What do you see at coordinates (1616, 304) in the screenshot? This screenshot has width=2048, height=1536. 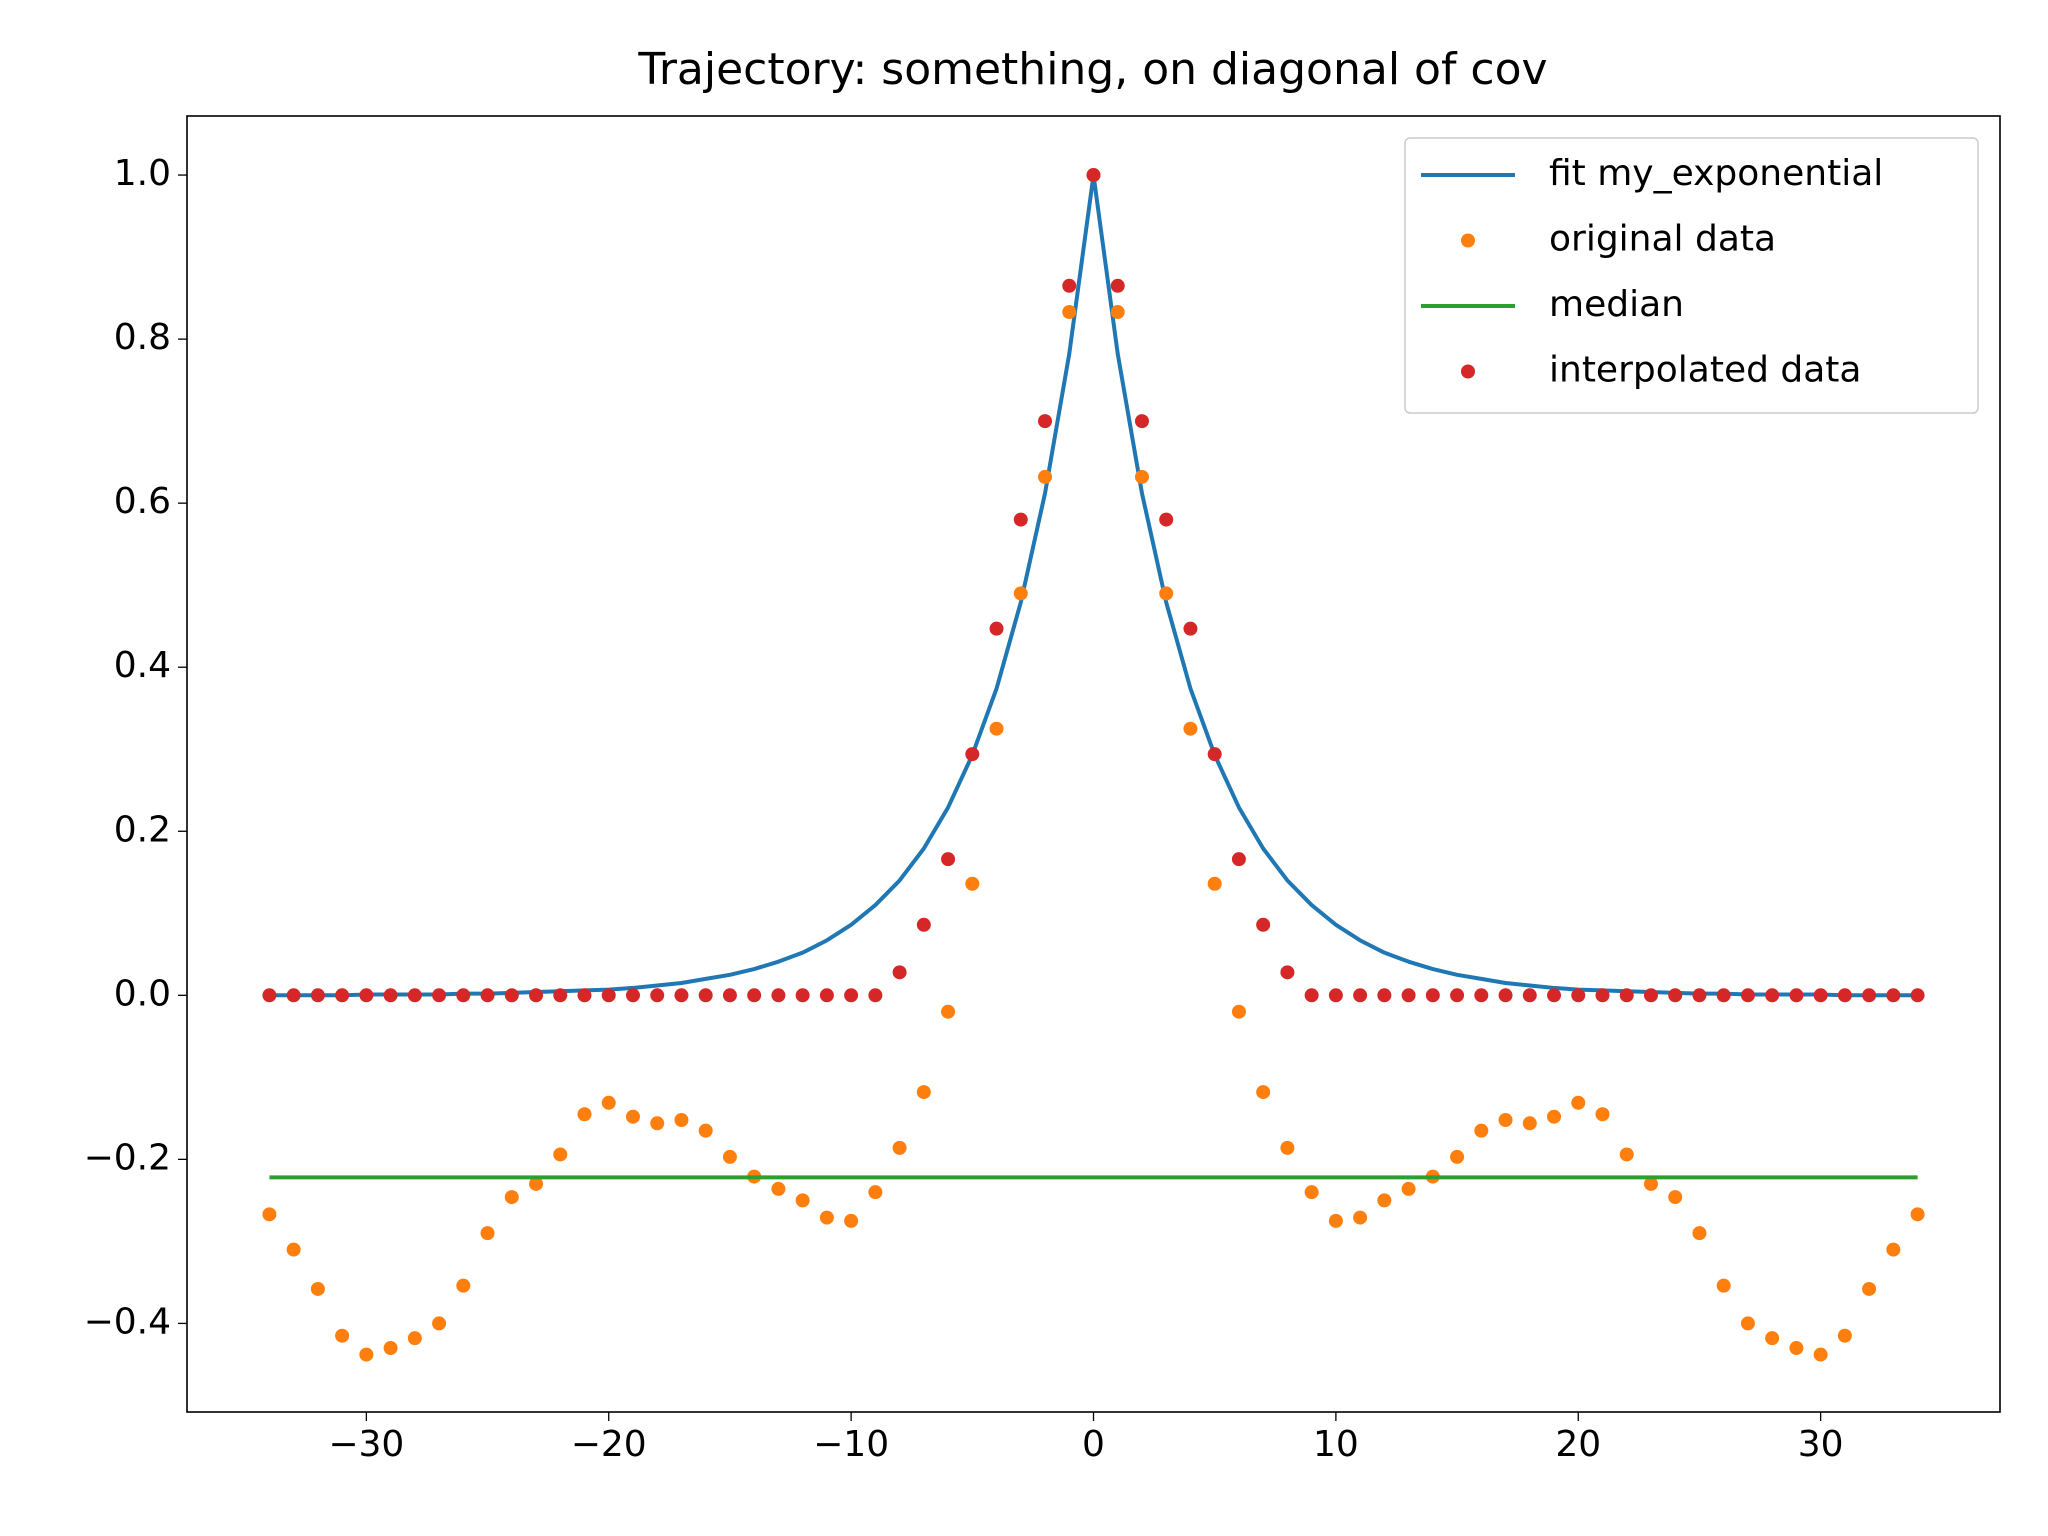 I see `legend-label: median` at bounding box center [1616, 304].